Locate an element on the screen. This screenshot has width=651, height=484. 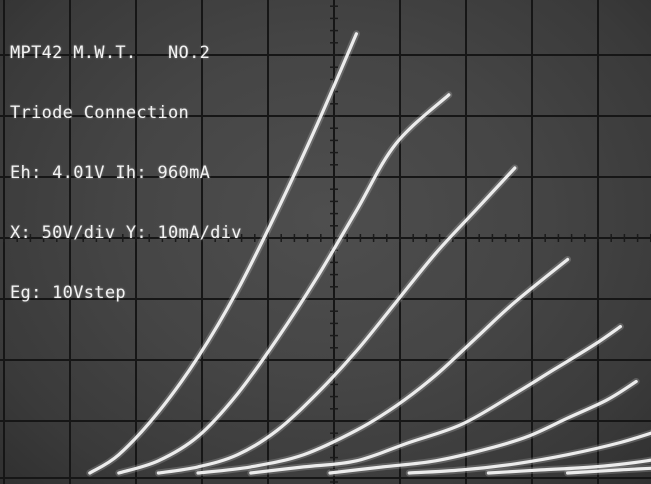
readout-connection: Triode Connection is located at coordinates (100, 113).